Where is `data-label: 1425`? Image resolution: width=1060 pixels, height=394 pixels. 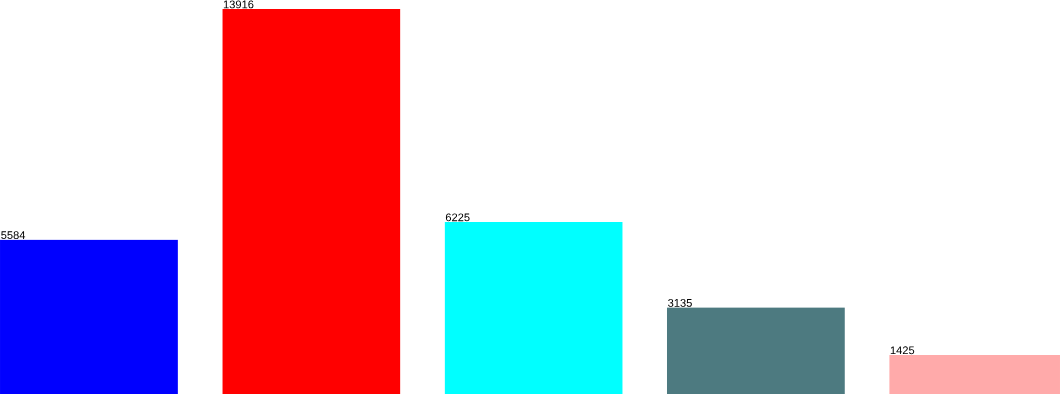
data-label: 1425 is located at coordinates (902, 350).